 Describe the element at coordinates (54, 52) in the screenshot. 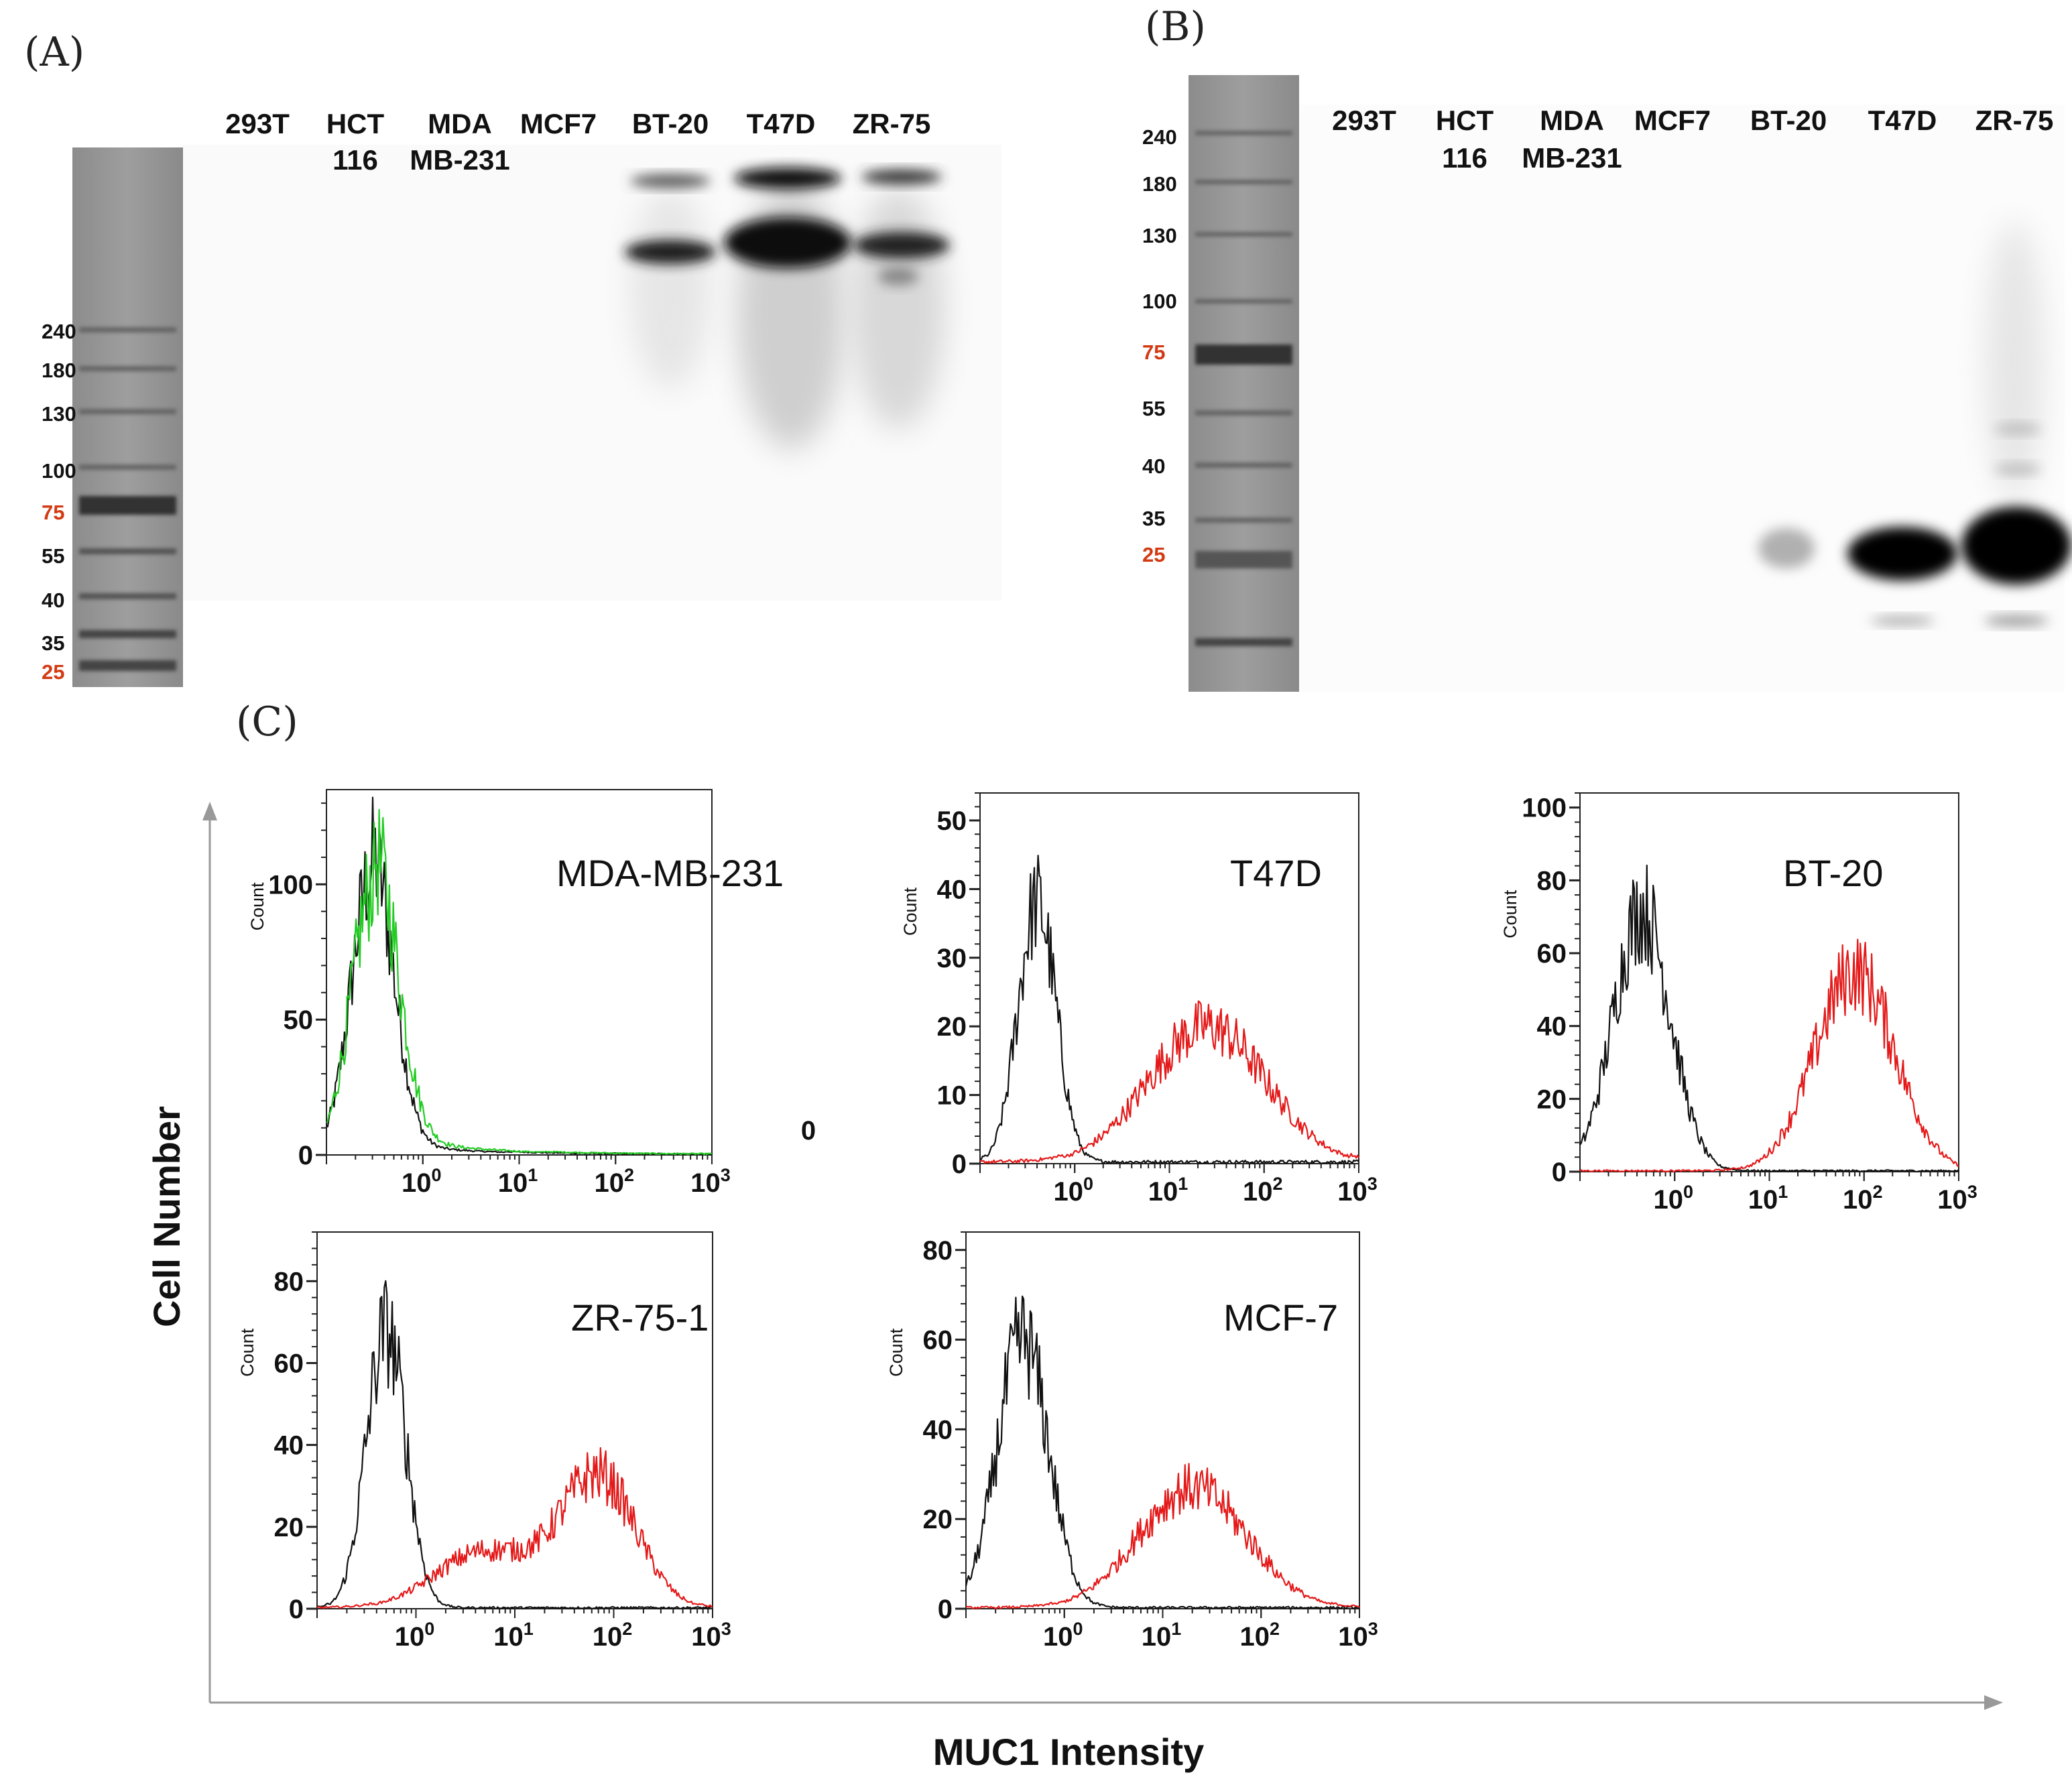

I see `panel-a-label: (A)` at that location.